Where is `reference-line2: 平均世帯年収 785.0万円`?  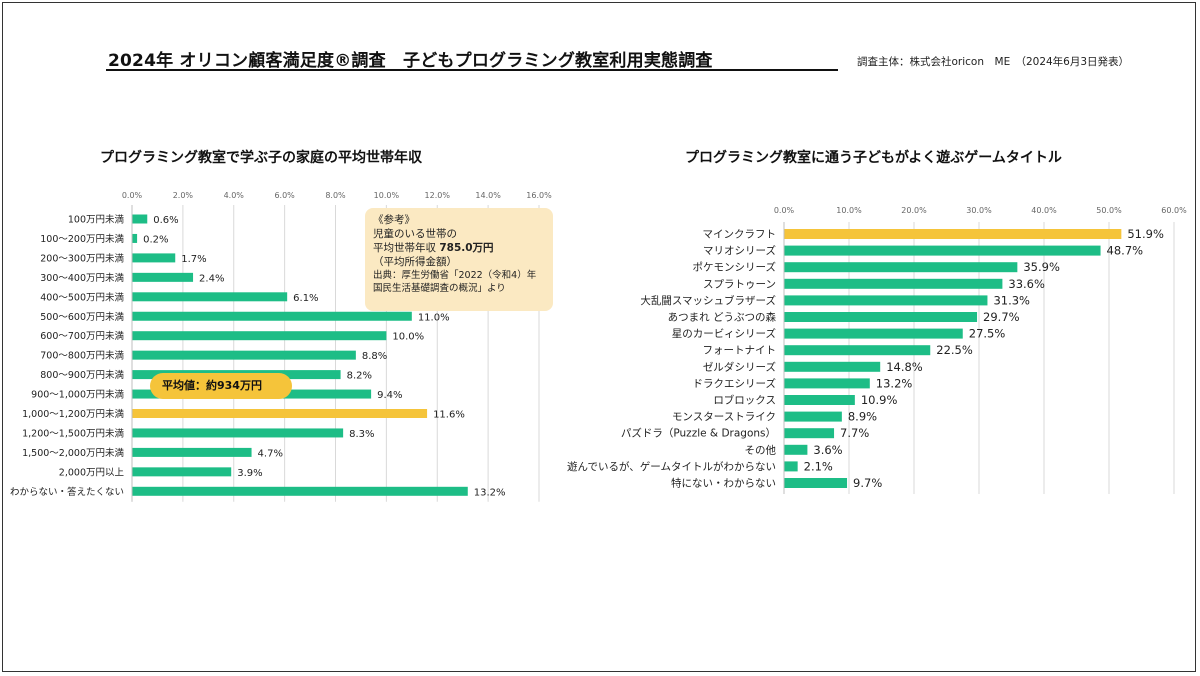 reference-line2: 平均世帯年収 785.0万円 is located at coordinates (459, 248).